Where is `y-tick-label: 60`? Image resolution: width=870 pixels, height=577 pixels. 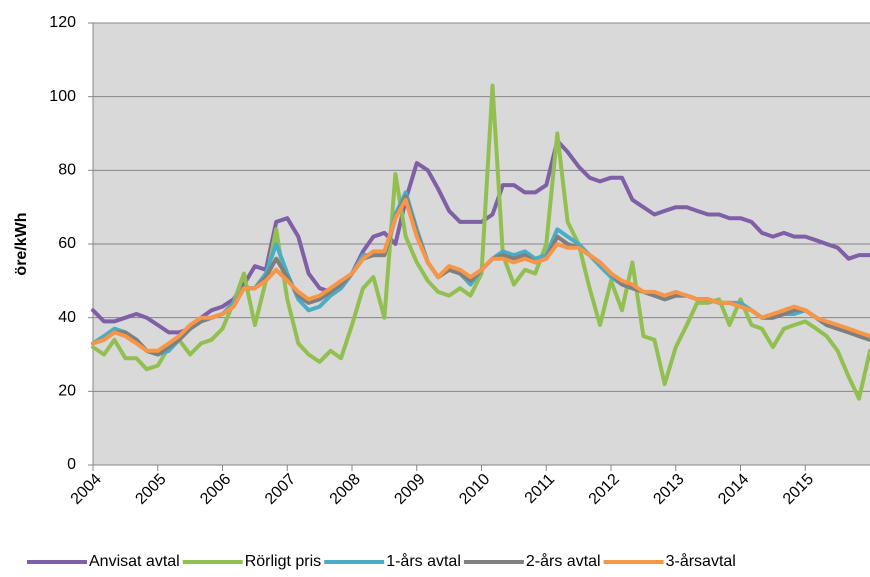
y-tick-label: 60 is located at coordinates (67, 243).